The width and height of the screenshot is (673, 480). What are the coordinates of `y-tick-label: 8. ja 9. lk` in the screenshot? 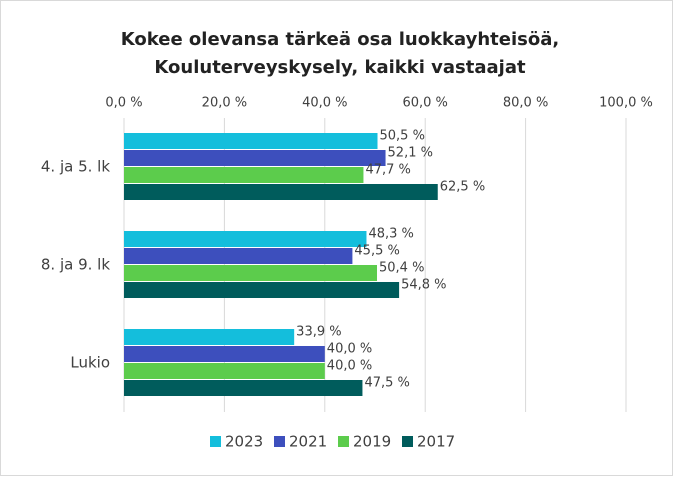 It's located at (75, 265).